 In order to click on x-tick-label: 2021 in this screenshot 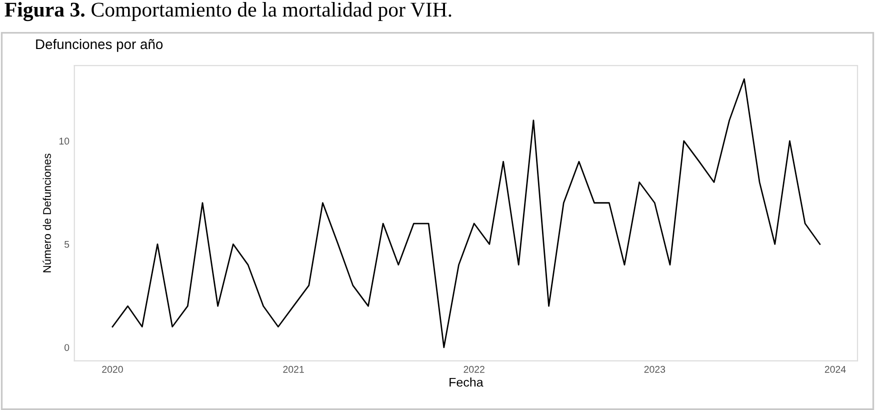, I will do `click(293, 369)`.